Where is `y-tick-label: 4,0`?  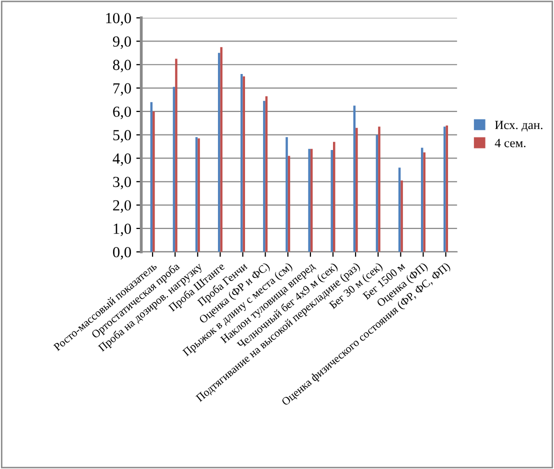
y-tick-label: 4,0 is located at coordinates (121, 159).